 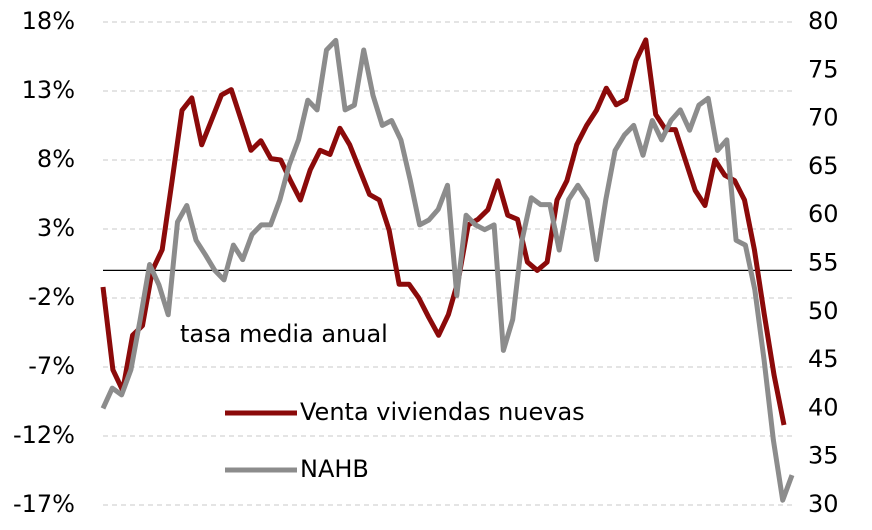 I want to click on y-tick-label: 13%, so click(x=48, y=90).